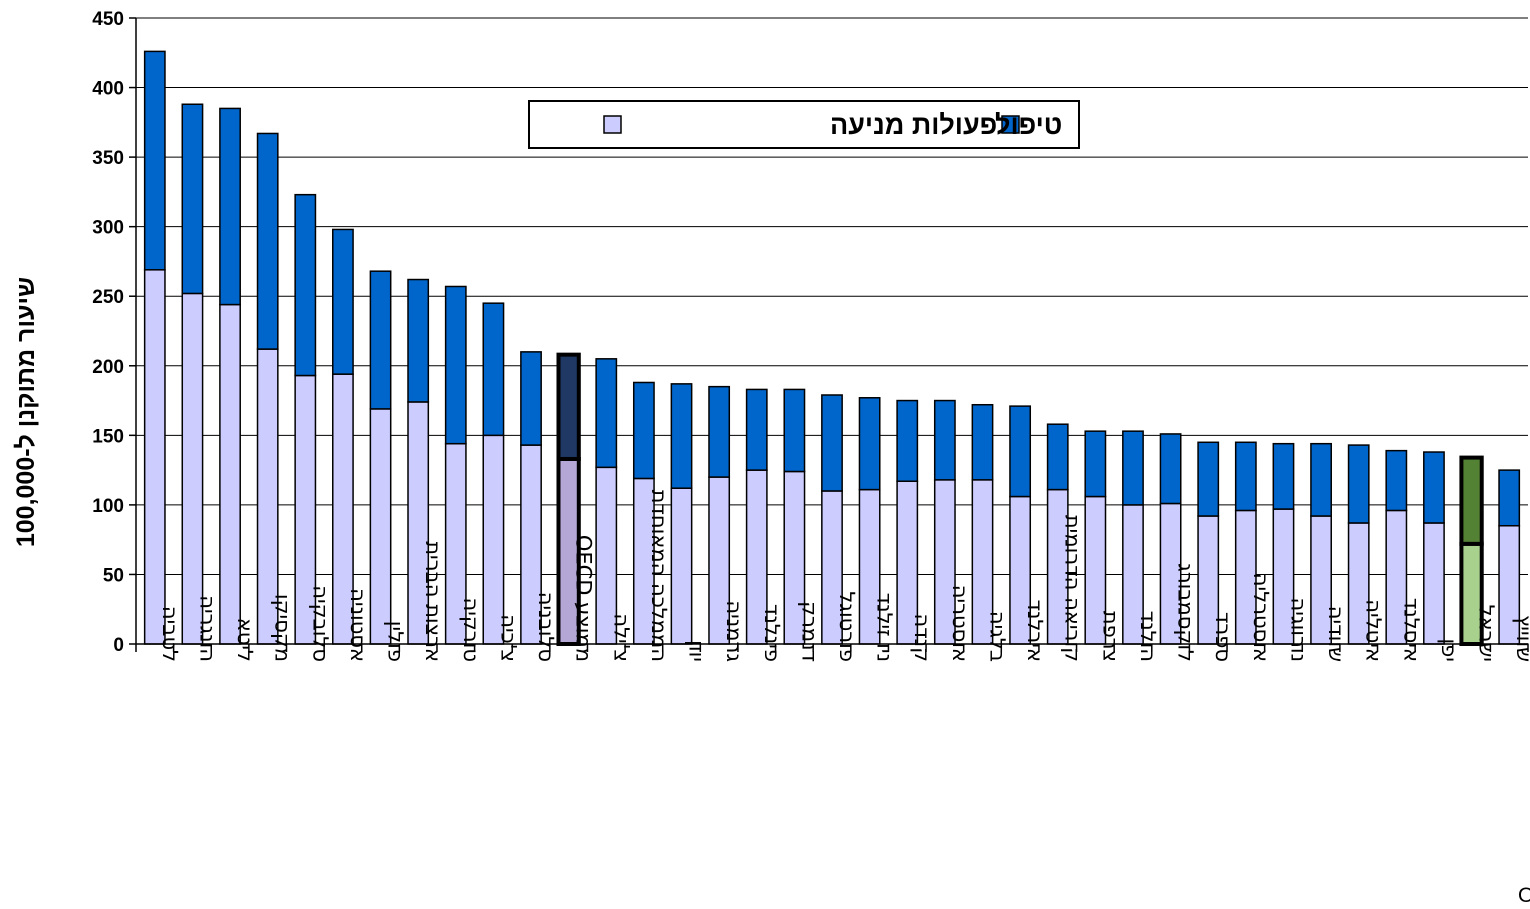 Image resolution: width=1530 pixels, height=909 pixels. Describe the element at coordinates (508, 638) in the screenshot. I see `x-category-label: צ'כיה` at that location.